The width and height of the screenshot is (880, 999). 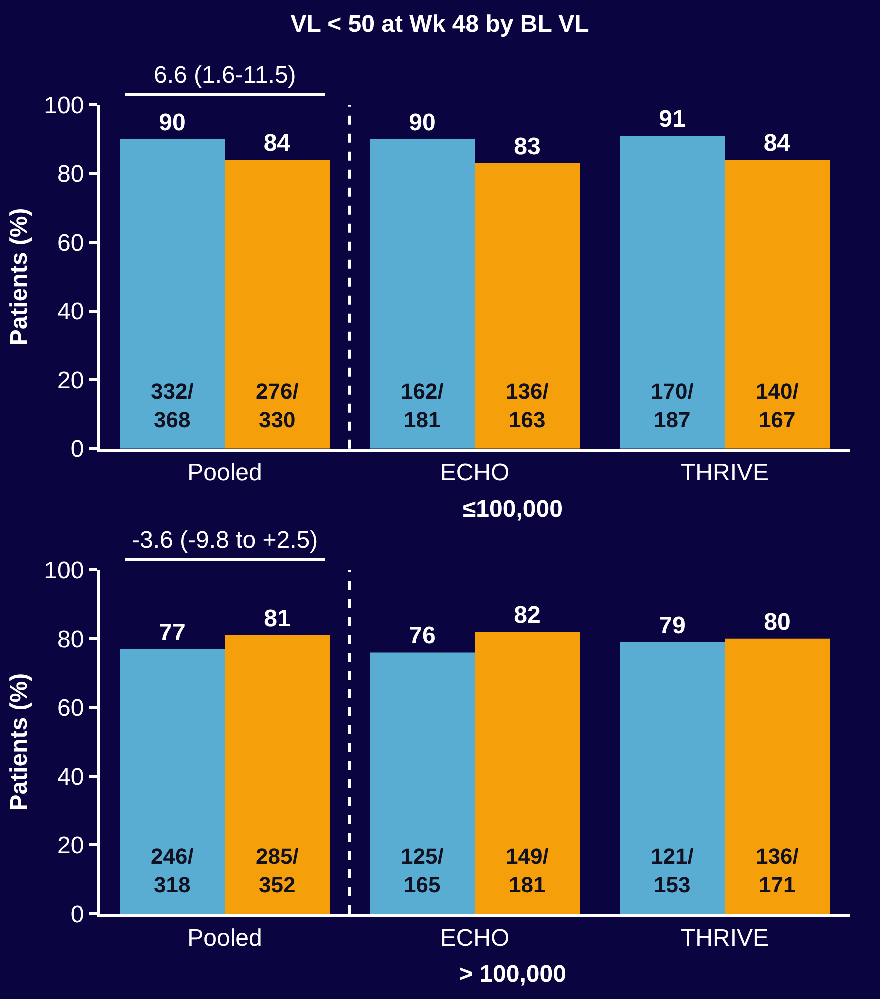 I want to click on annotation: 246/ 318, so click(x=172, y=871).